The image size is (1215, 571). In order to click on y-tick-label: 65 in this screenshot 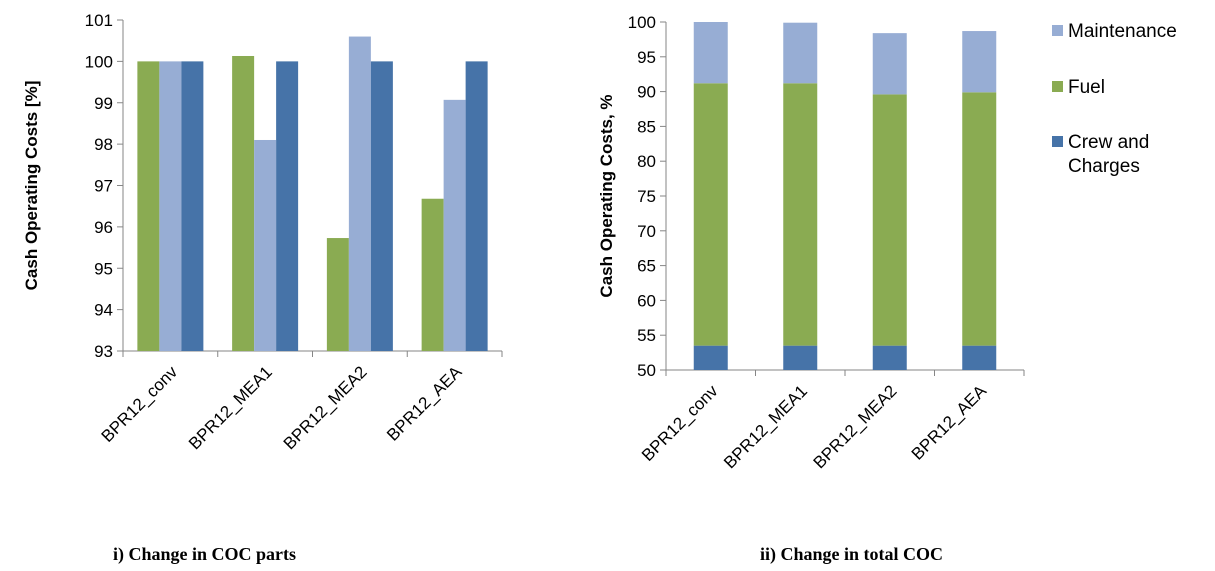, I will do `click(646, 266)`.